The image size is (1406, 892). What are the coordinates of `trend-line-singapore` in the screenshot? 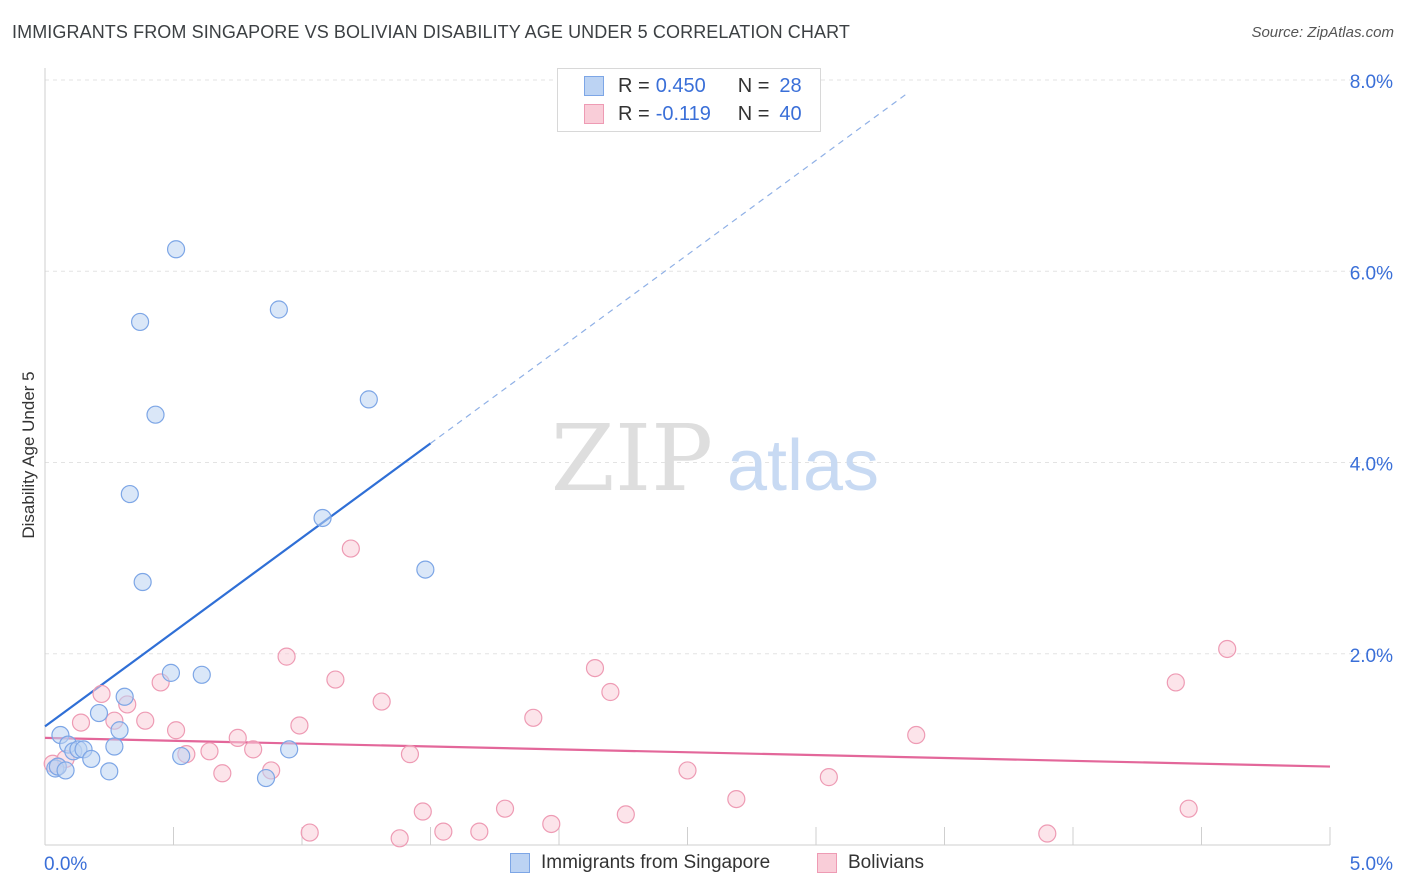 It's located at (238, 585).